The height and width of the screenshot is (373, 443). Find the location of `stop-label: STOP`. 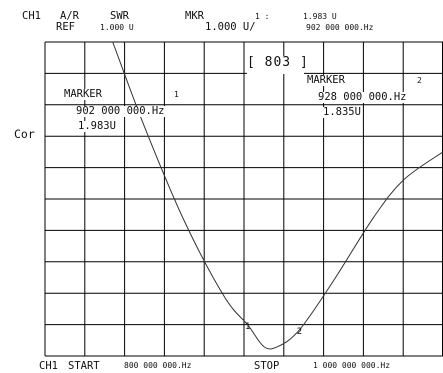

stop-label: STOP is located at coordinates (266, 366).